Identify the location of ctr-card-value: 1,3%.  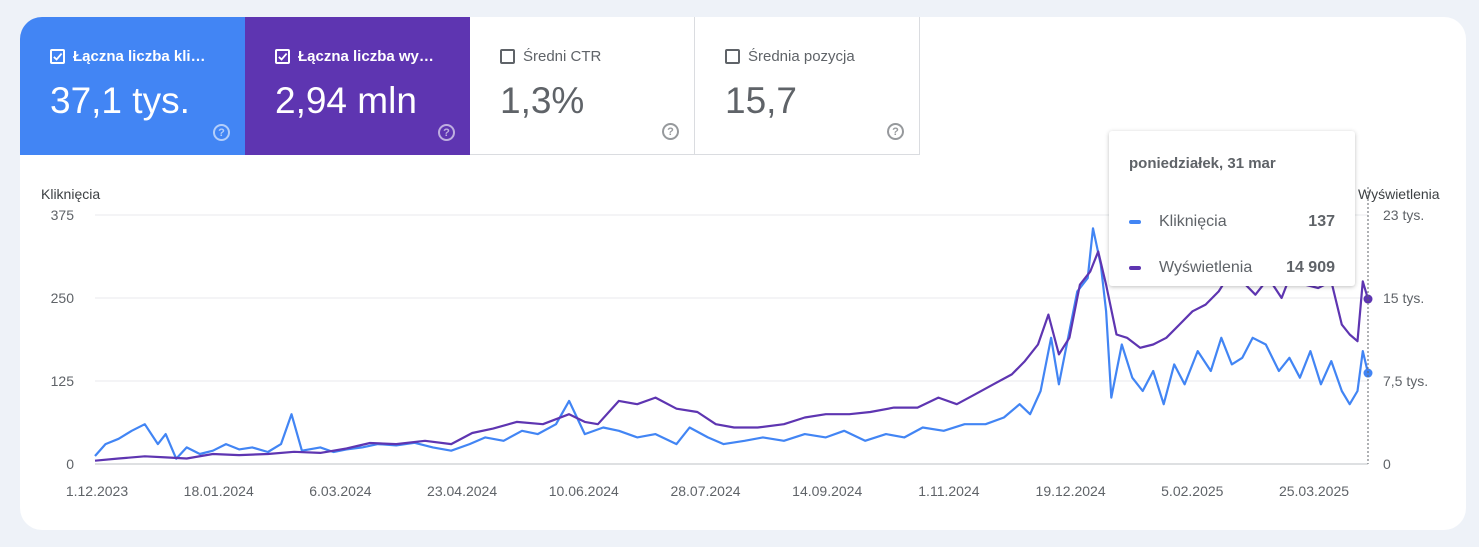
(542, 100).